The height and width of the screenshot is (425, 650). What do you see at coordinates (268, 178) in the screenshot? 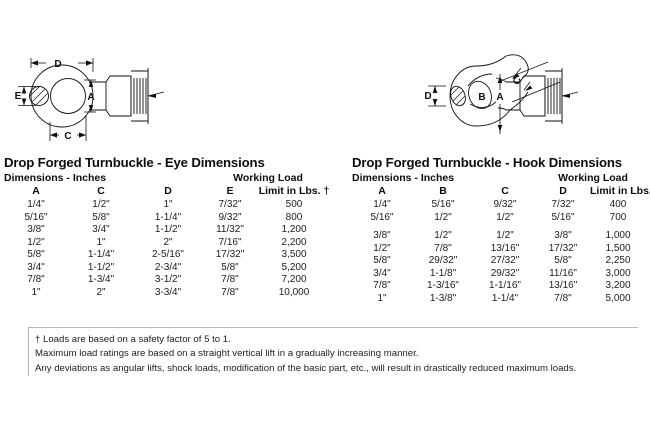
I see `eye-working-load-label-line1: Working Load` at bounding box center [268, 178].